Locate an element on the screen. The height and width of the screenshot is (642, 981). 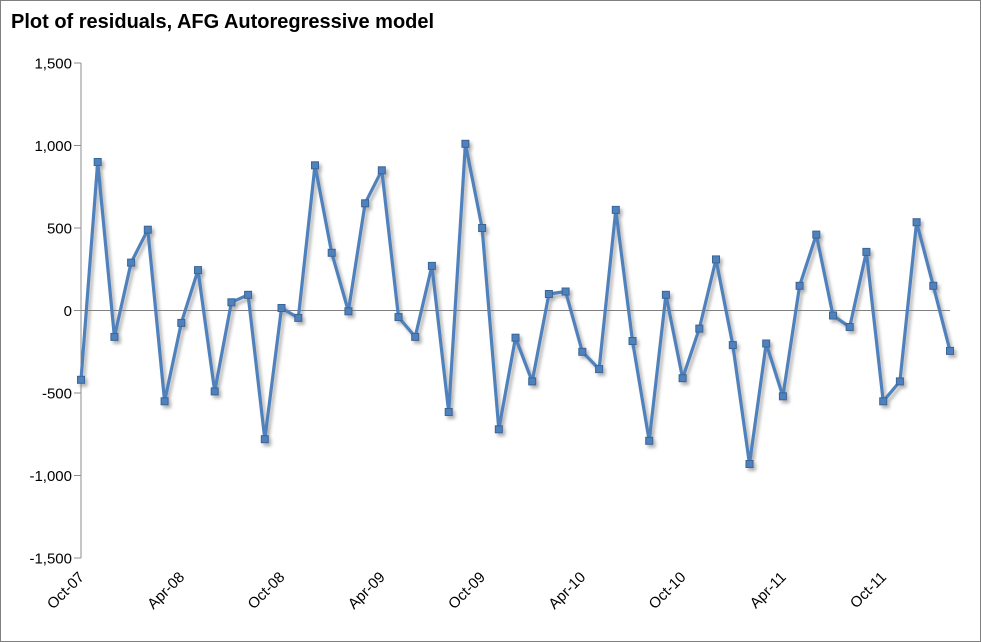
y-tick-label: -500 is located at coordinates (57, 393).